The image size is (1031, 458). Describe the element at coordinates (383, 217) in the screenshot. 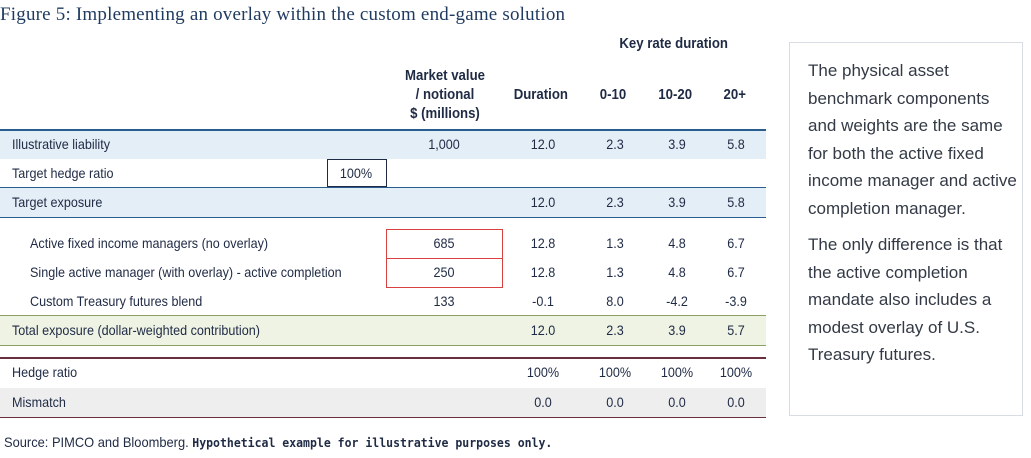

I see `target-exposure-bottom-rule` at that location.